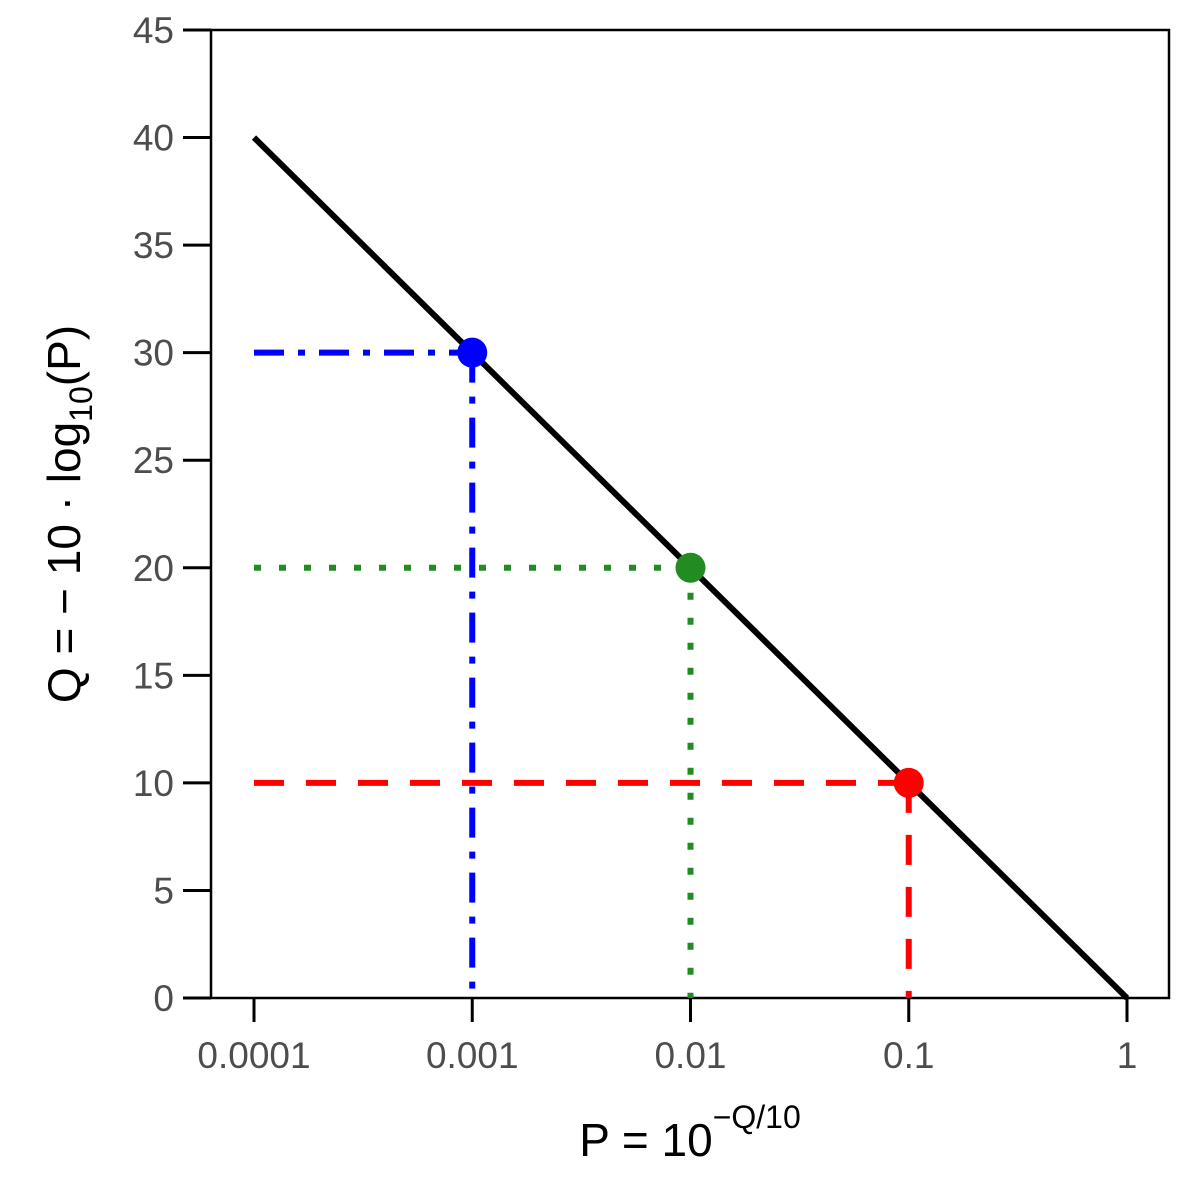 This screenshot has width=1200, height=1200. Describe the element at coordinates (163, 890) in the screenshot. I see `y-tick-label: 5` at that location.